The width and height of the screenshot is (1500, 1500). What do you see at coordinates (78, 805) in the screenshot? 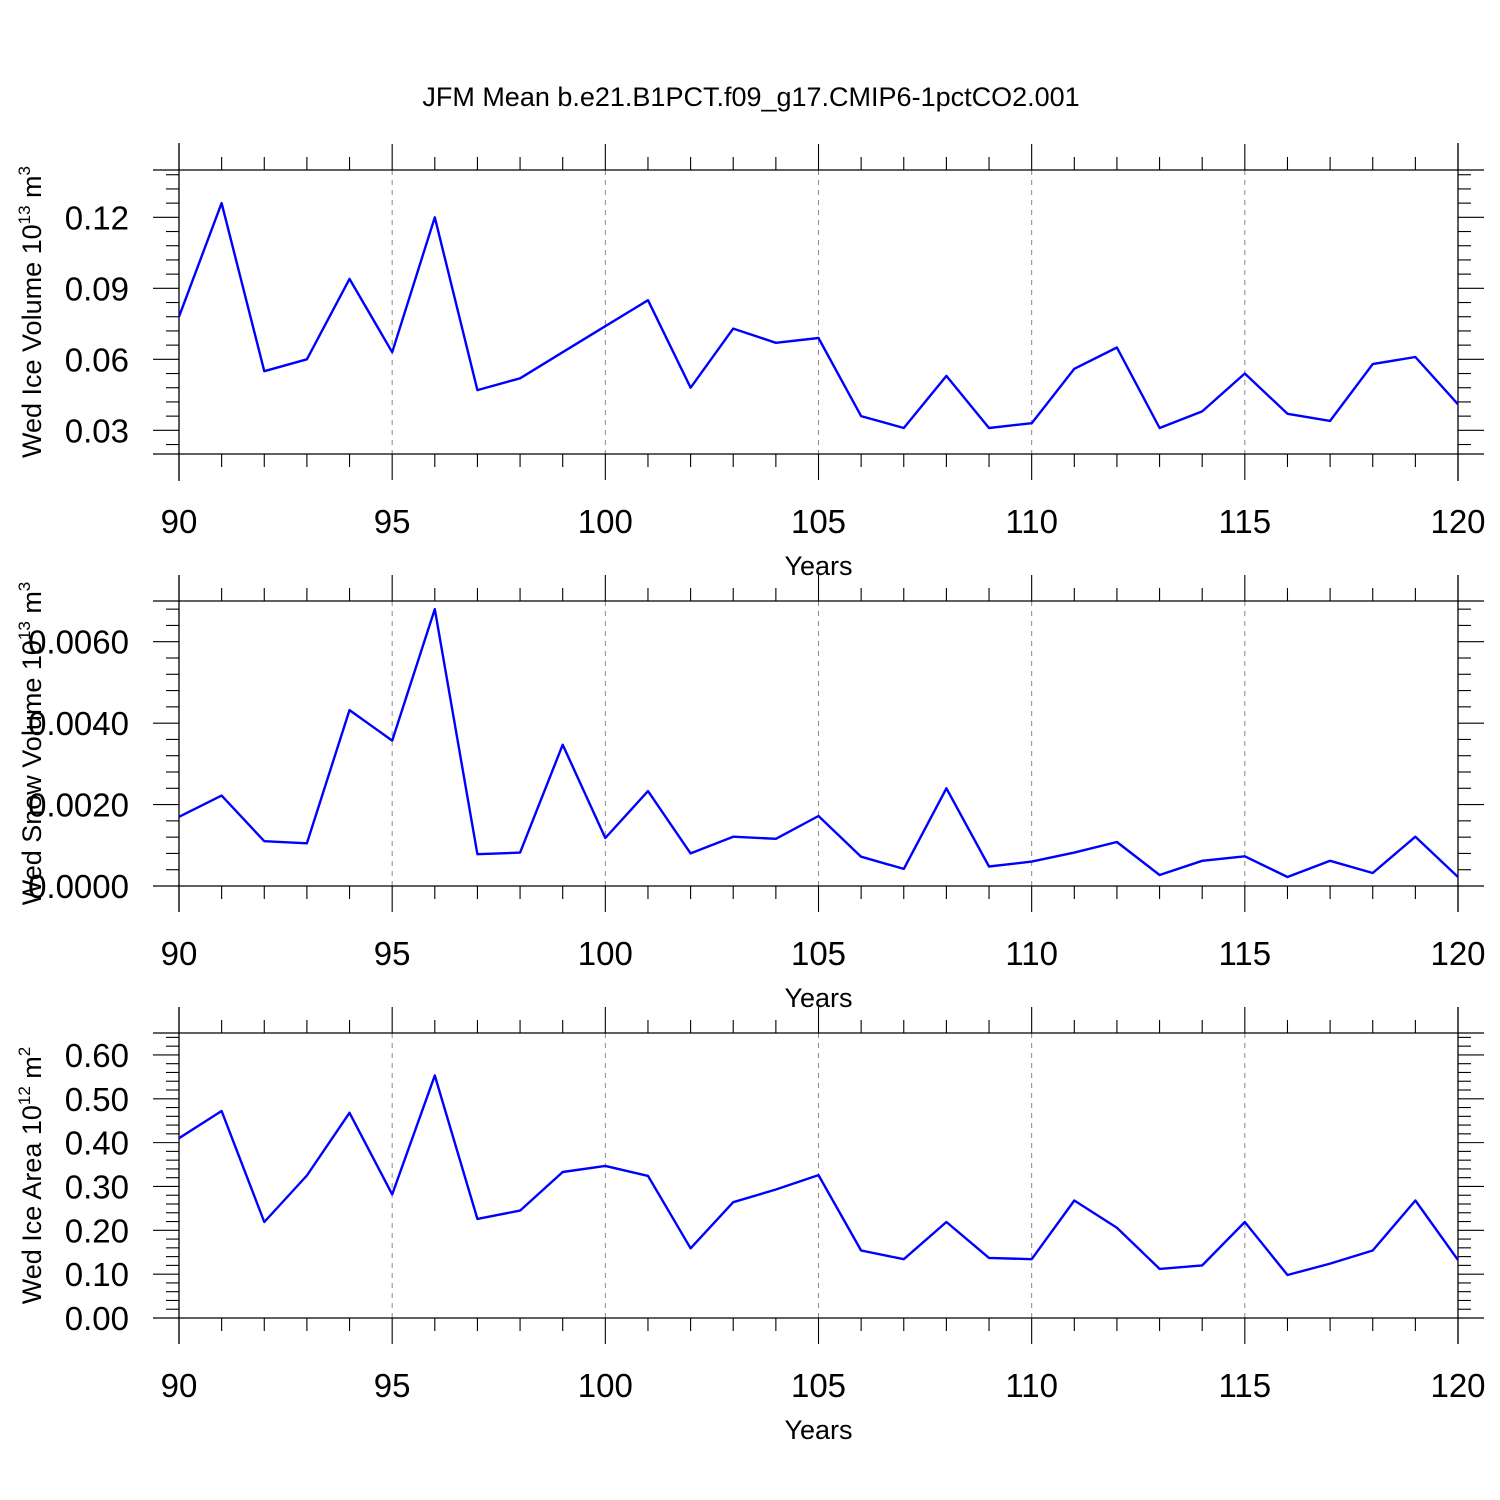
I see `y-tick-label: 0.0020` at bounding box center [78, 805].